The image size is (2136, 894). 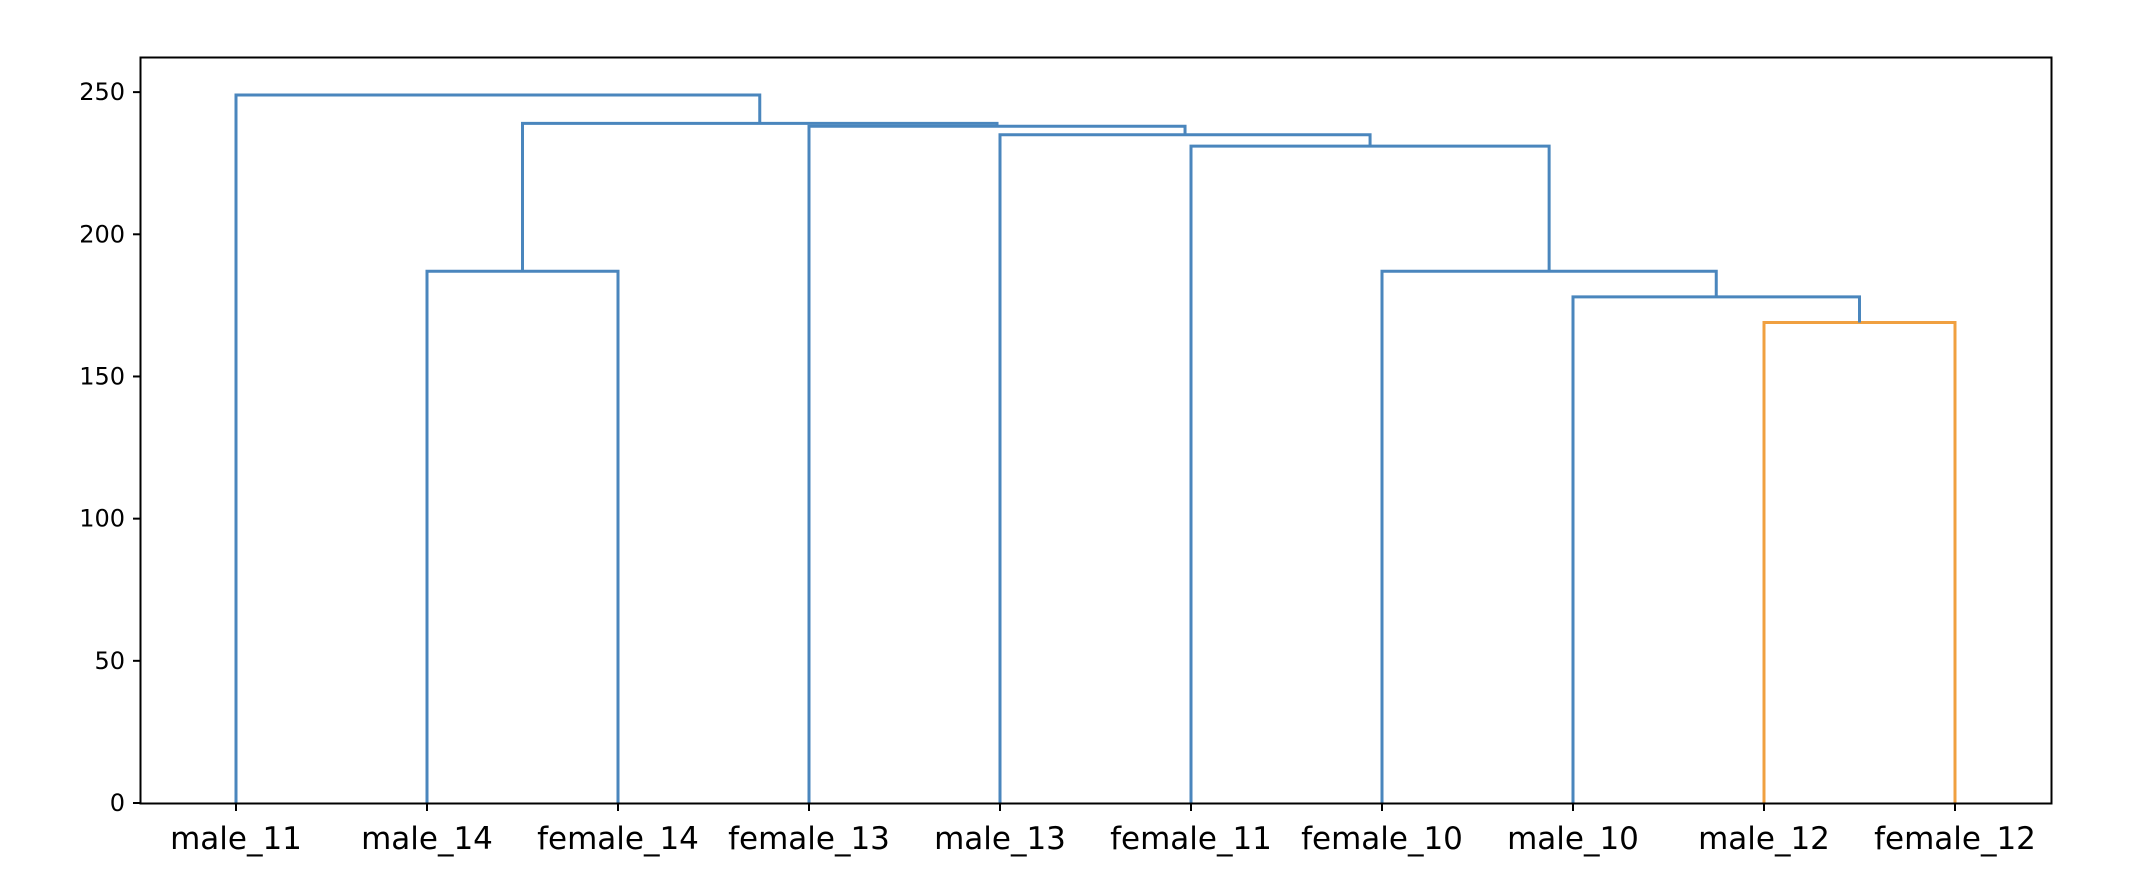 What do you see at coordinates (1382, 839) in the screenshot?
I see `leaf-label-female_10: female_10` at bounding box center [1382, 839].